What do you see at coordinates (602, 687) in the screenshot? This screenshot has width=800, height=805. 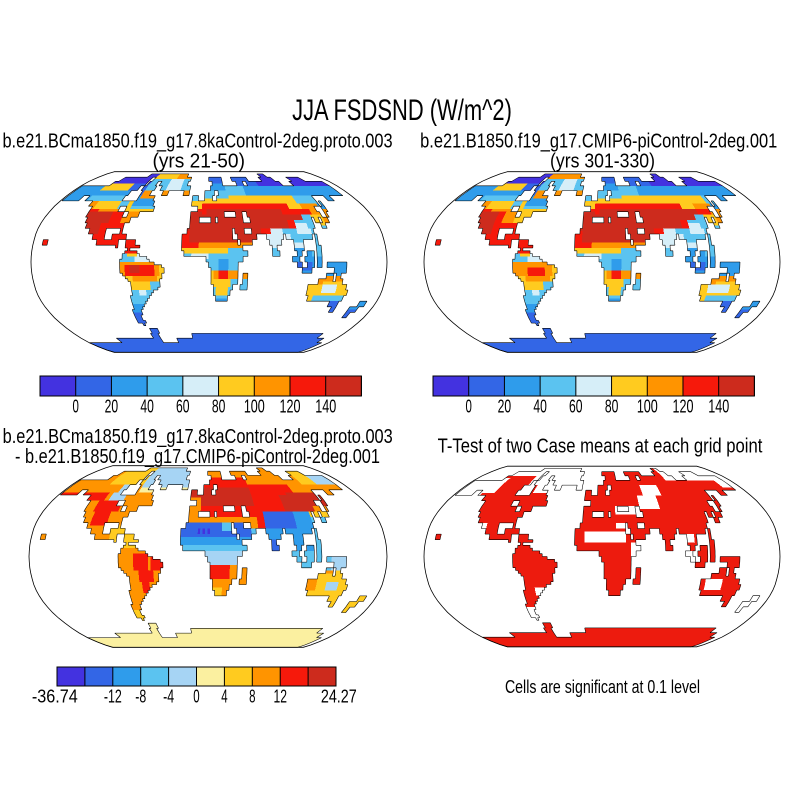 I see `svg-text:Cells are significant at 0.1 l: Cells are significant at 0.1 level` at bounding box center [602, 687].